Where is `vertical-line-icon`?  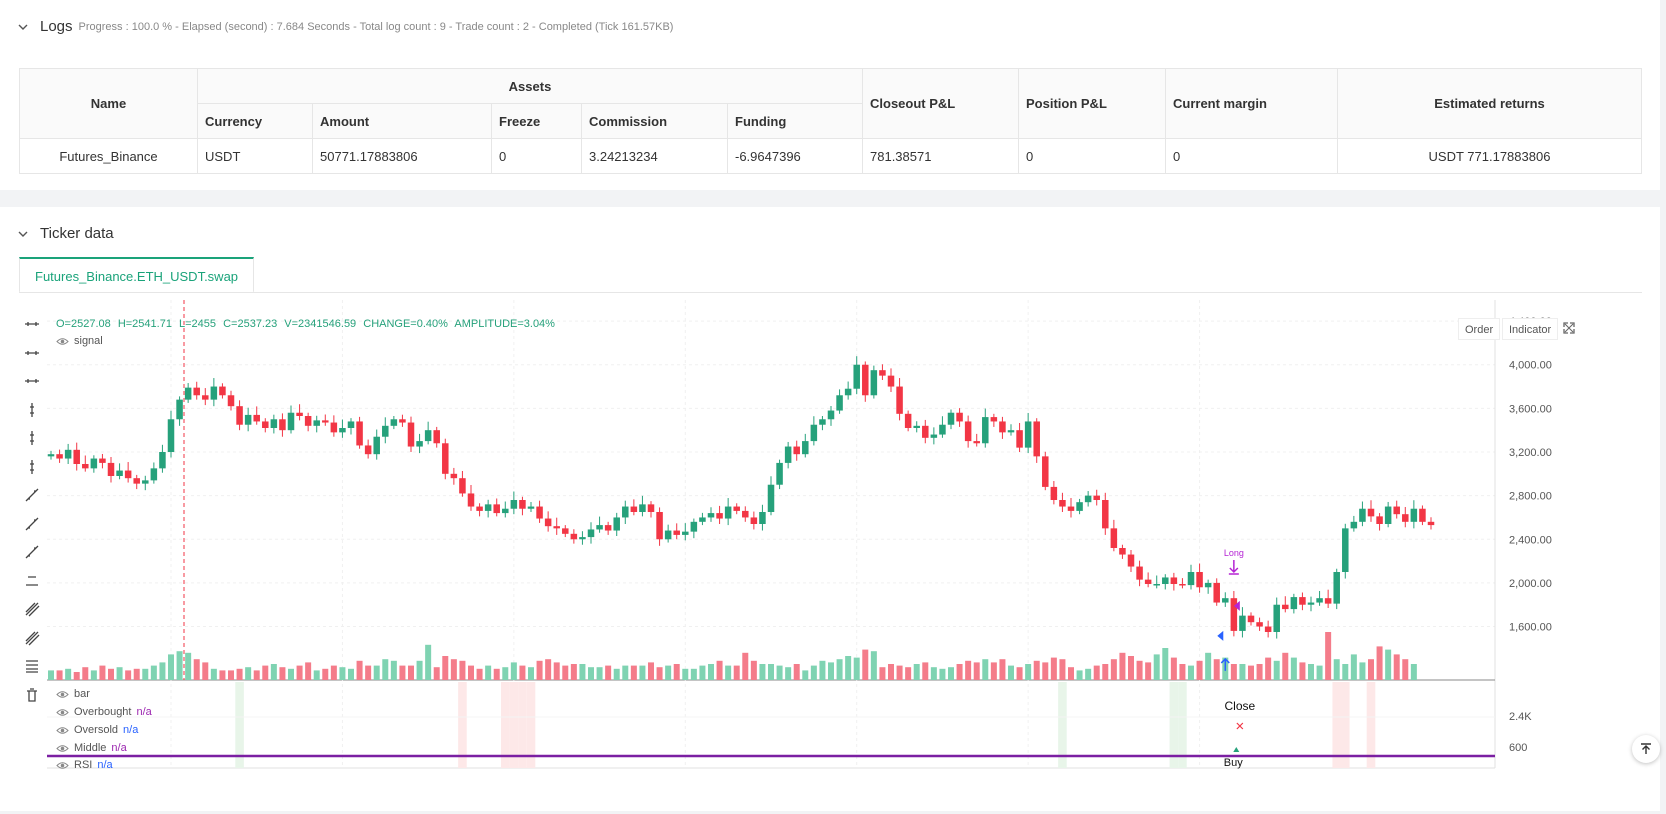
vertical-line-icon is located at coordinates (32, 410).